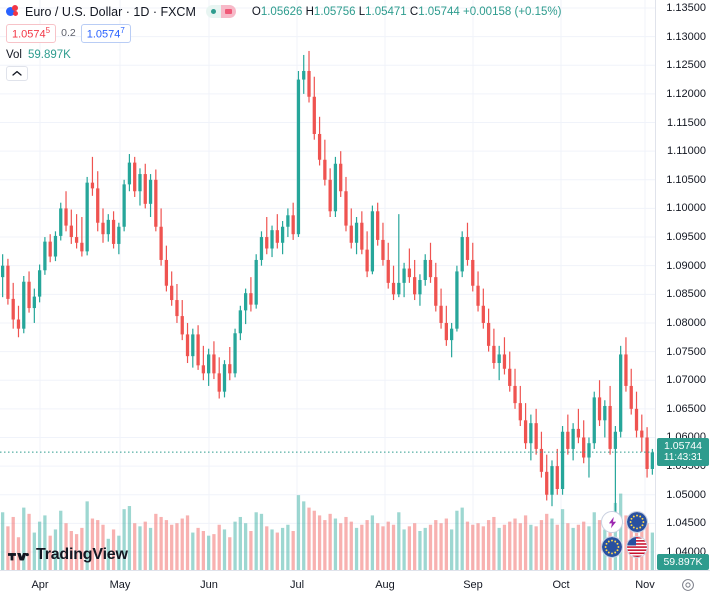  Describe the element at coordinates (683, 446) in the screenshot. I see `current-price-value: 1.05744` at that location.